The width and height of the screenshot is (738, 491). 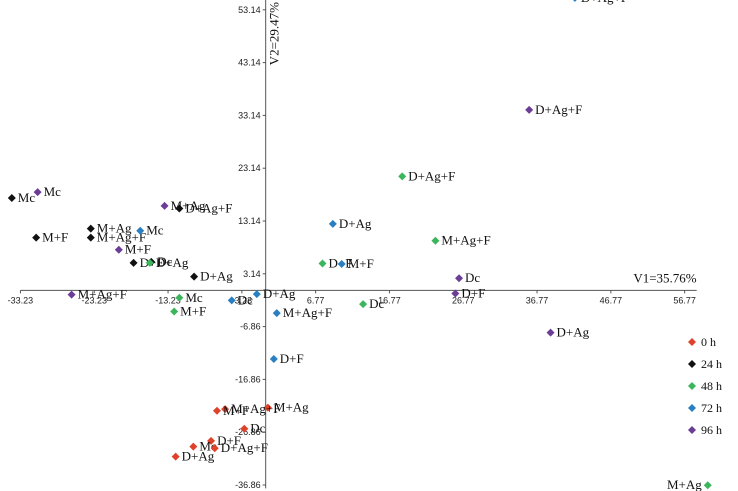 What do you see at coordinates (664, 277) in the screenshot?
I see `x-axis-title: V1=35.76%` at bounding box center [664, 277].